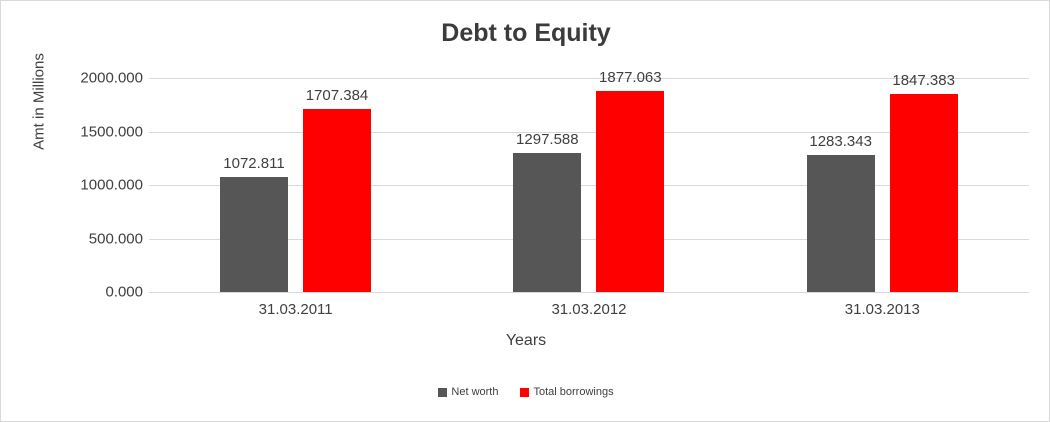  What do you see at coordinates (547, 211) in the screenshot?
I see `bar-net-worth: 1297.588` at bounding box center [547, 211].